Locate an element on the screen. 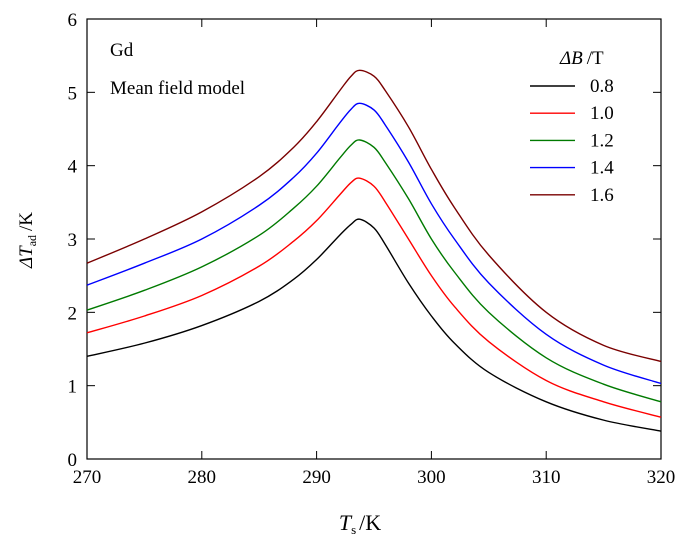  y-label-symbol: ΔT is located at coordinates (26, 257).